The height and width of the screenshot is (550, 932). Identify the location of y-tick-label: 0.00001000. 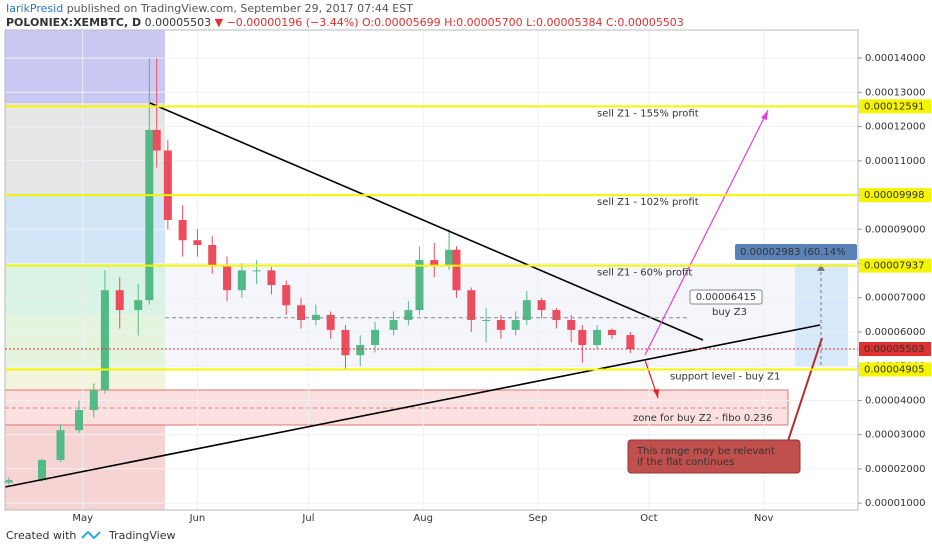
(895, 503).